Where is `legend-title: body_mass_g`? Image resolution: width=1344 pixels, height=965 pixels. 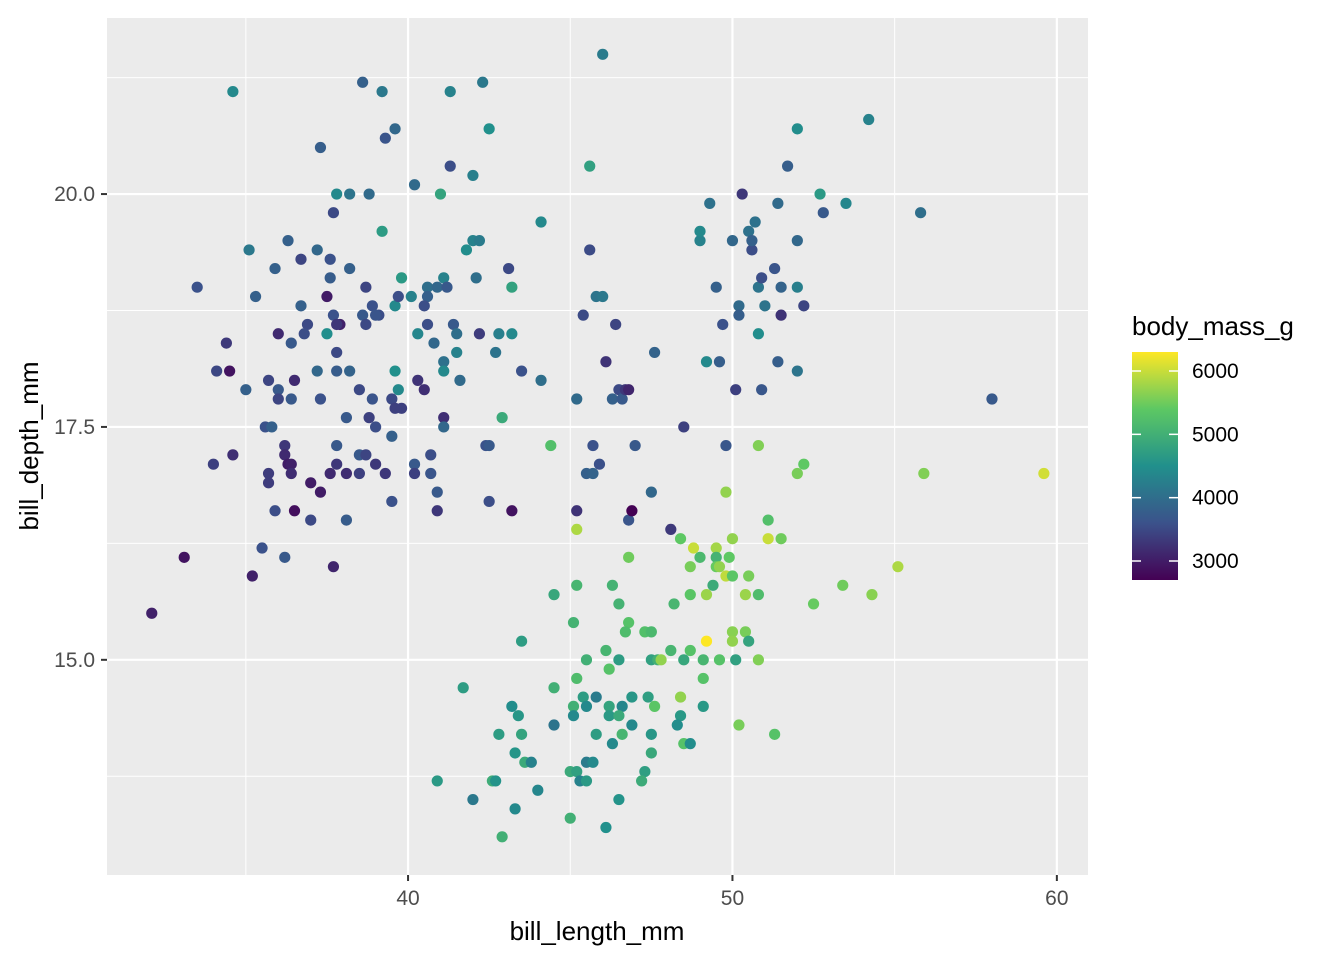 legend-title: body_mass_g is located at coordinates (1213, 326).